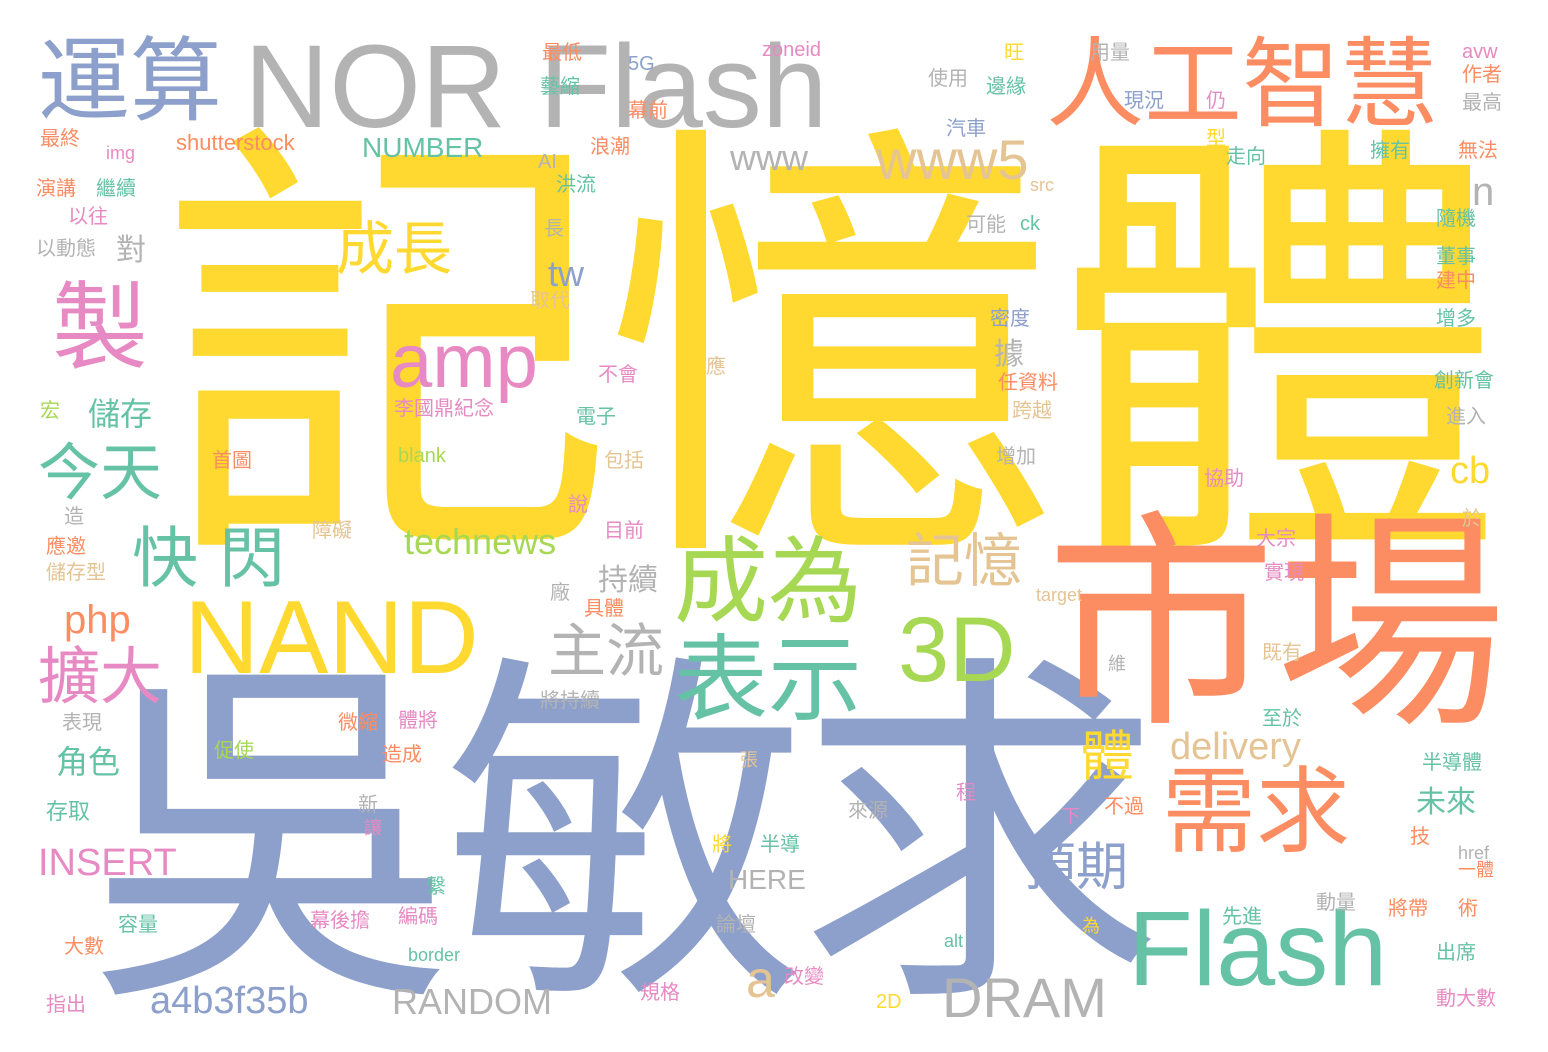 This screenshot has height=1052, width=1548. Describe the element at coordinates (769, 157) in the screenshot. I see `word-www: www` at that location.